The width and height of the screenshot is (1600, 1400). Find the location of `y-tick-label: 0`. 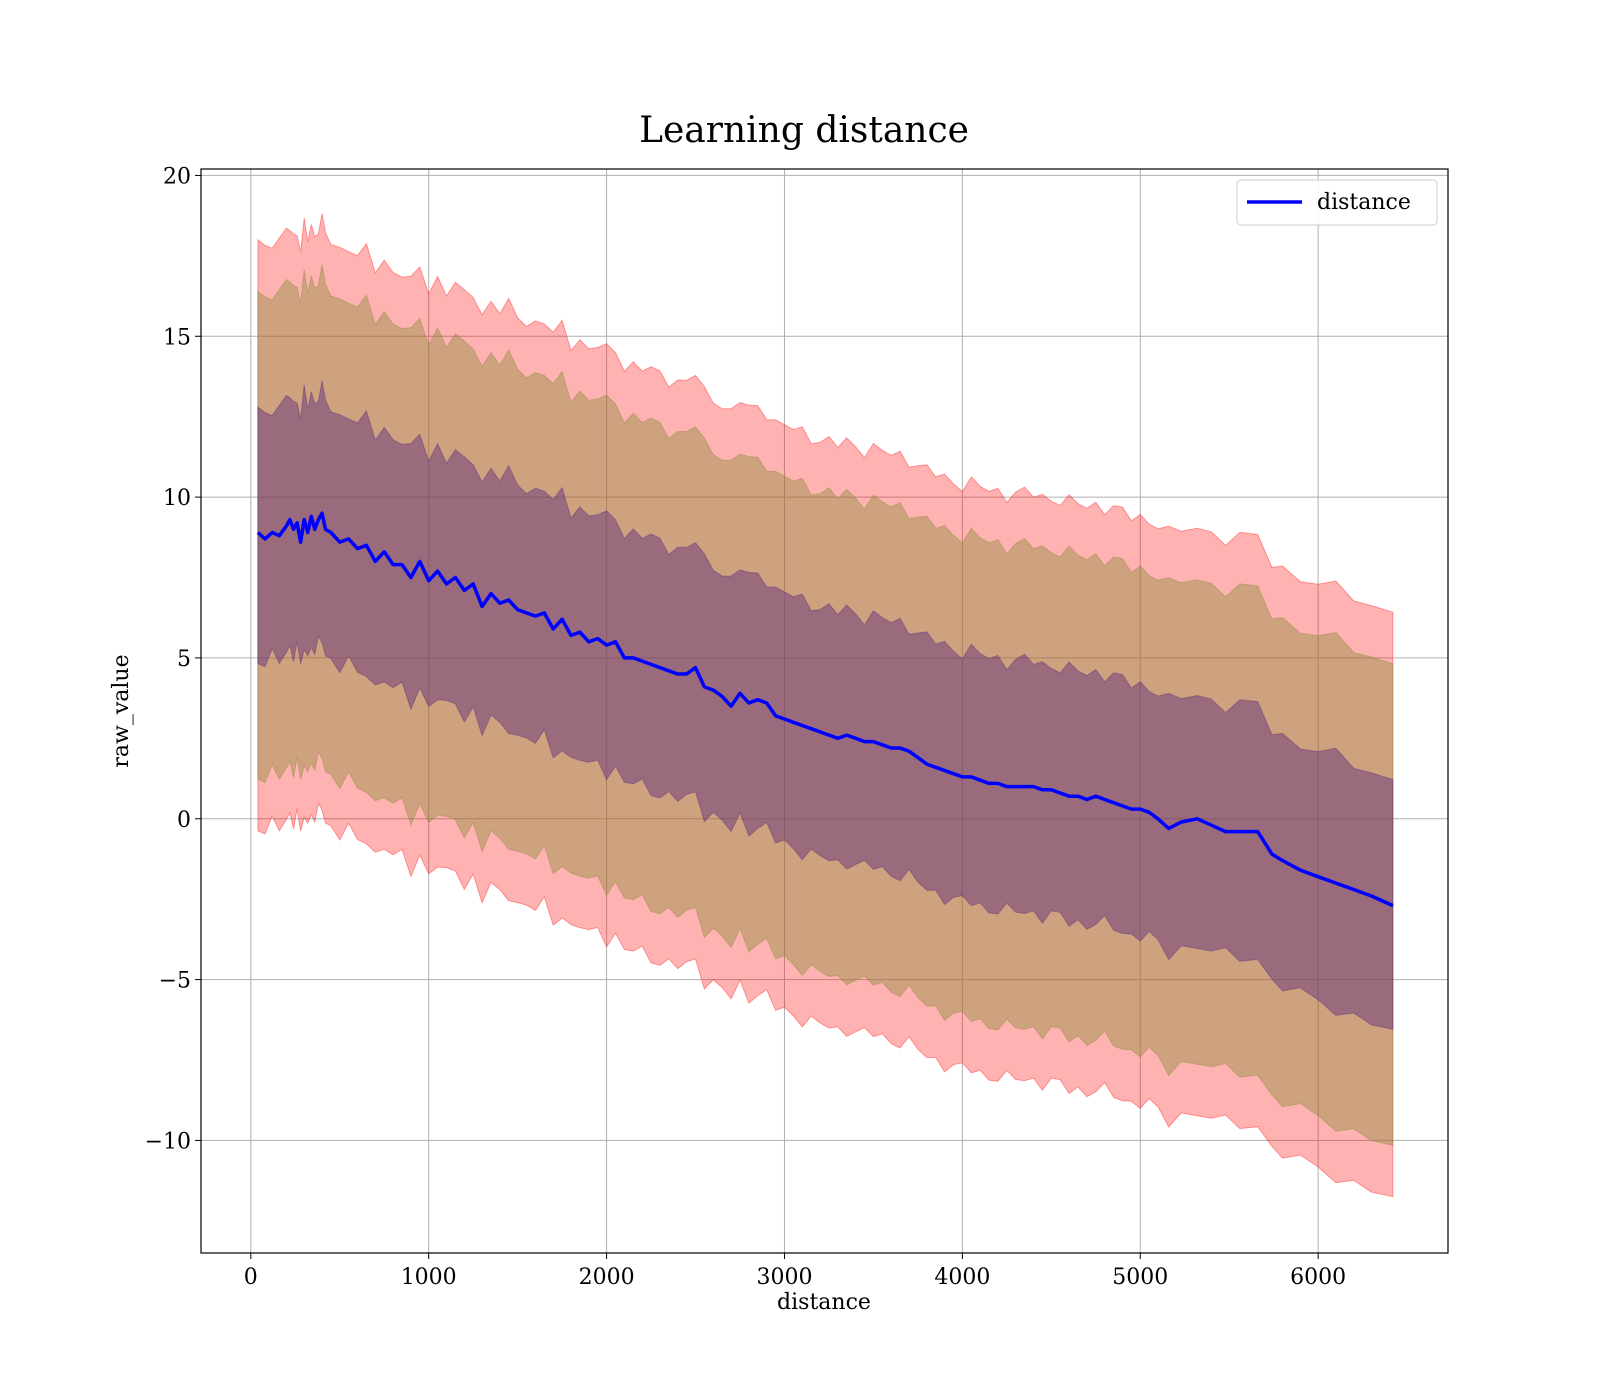

y-tick-label: 0 is located at coordinates (184, 820).